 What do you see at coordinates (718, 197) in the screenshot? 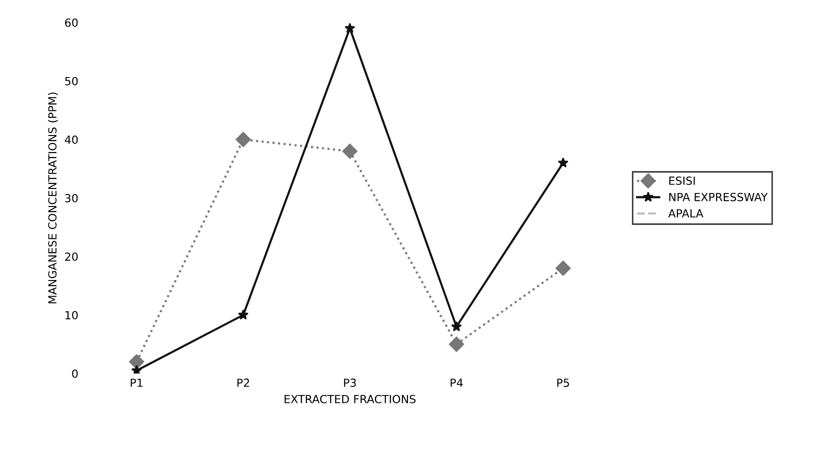
I see `legend-label: NPA EXPRESSWAY` at bounding box center [718, 197].